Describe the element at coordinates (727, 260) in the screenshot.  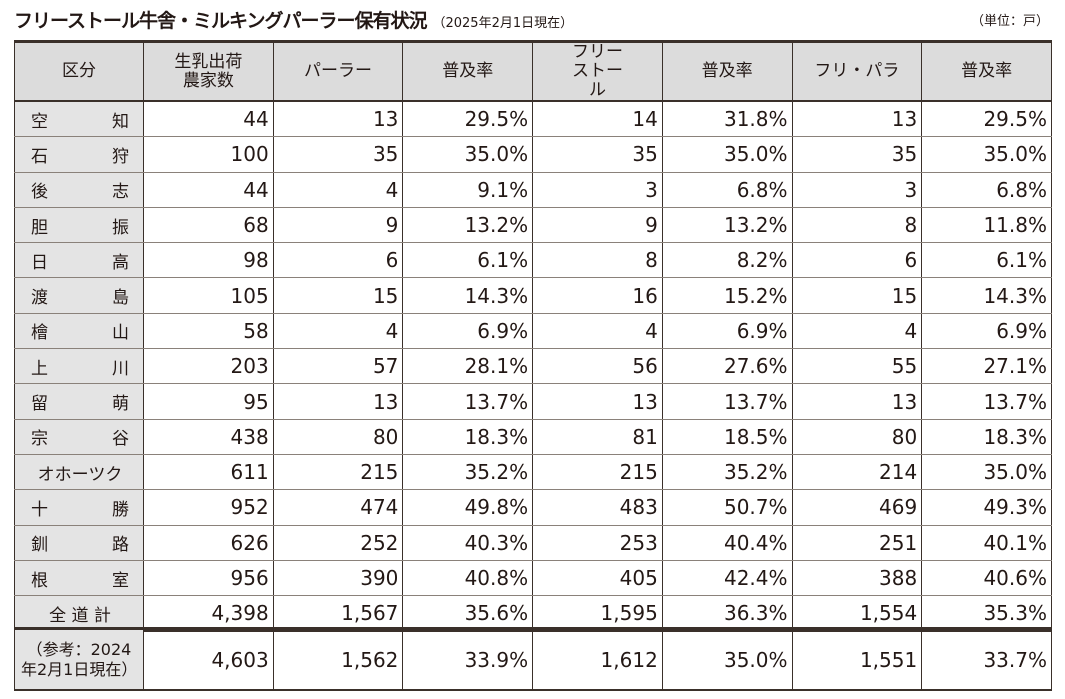
I see `value-cell: 8.2%` at that location.